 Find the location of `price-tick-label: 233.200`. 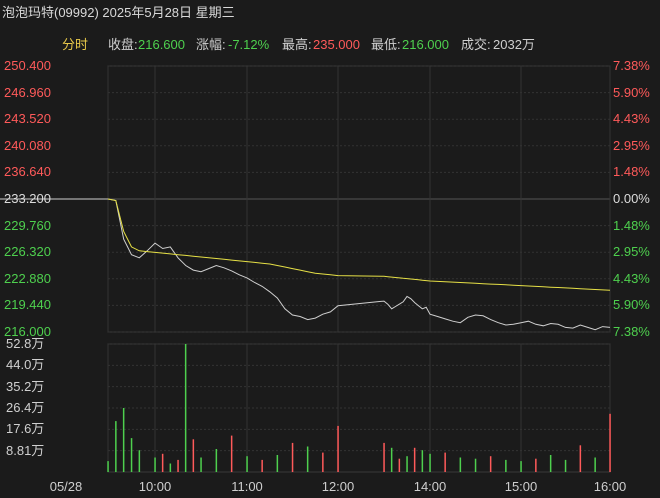

price-tick-label: 233.200 is located at coordinates (27, 198).